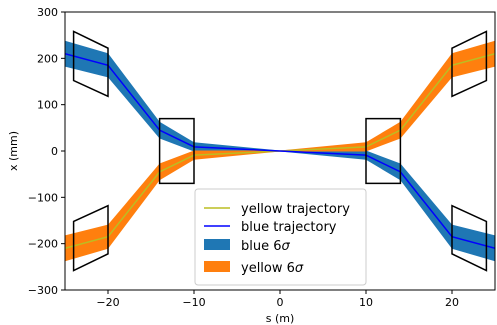 This screenshot has height=325, width=497. What do you see at coordinates (280, 302) in the screenshot?
I see `x-tick-label: 0` at bounding box center [280, 302].